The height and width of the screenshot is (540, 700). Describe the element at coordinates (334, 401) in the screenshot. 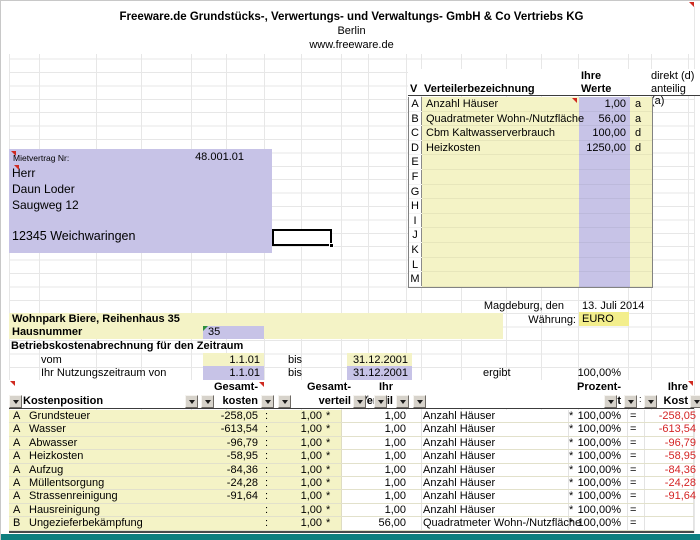

I see `col-header-dist-2: verteil` at that location.